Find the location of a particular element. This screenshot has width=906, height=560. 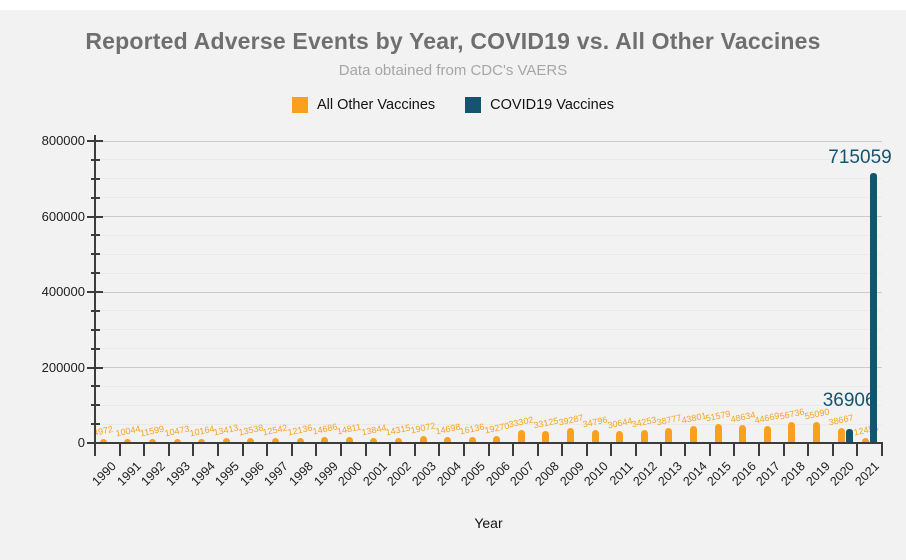

covid-value-label: 36906 is located at coordinates (849, 401).